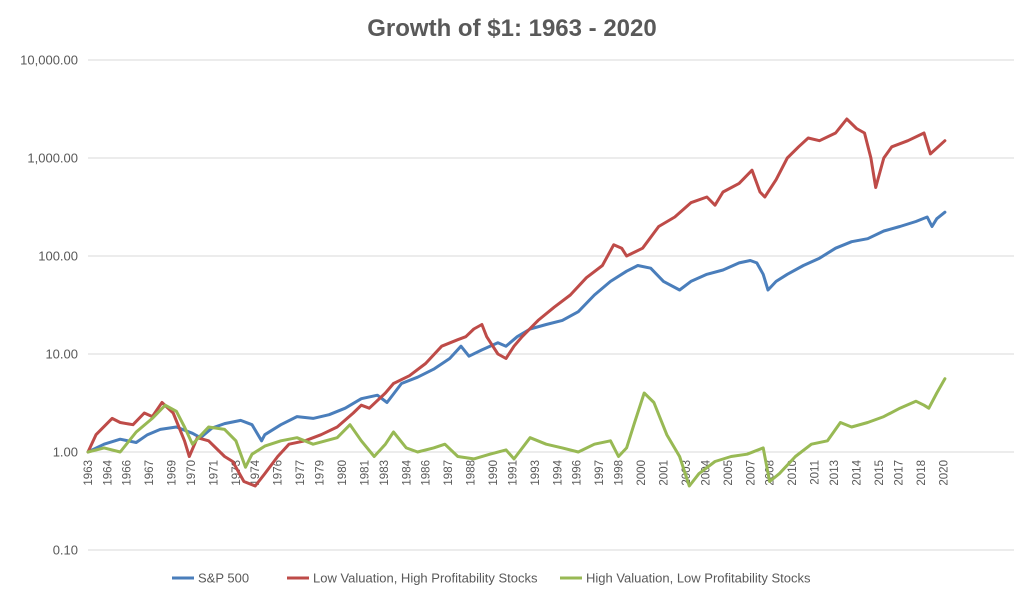  I want to click on x-tick-label: 1969, so click(173, 473).